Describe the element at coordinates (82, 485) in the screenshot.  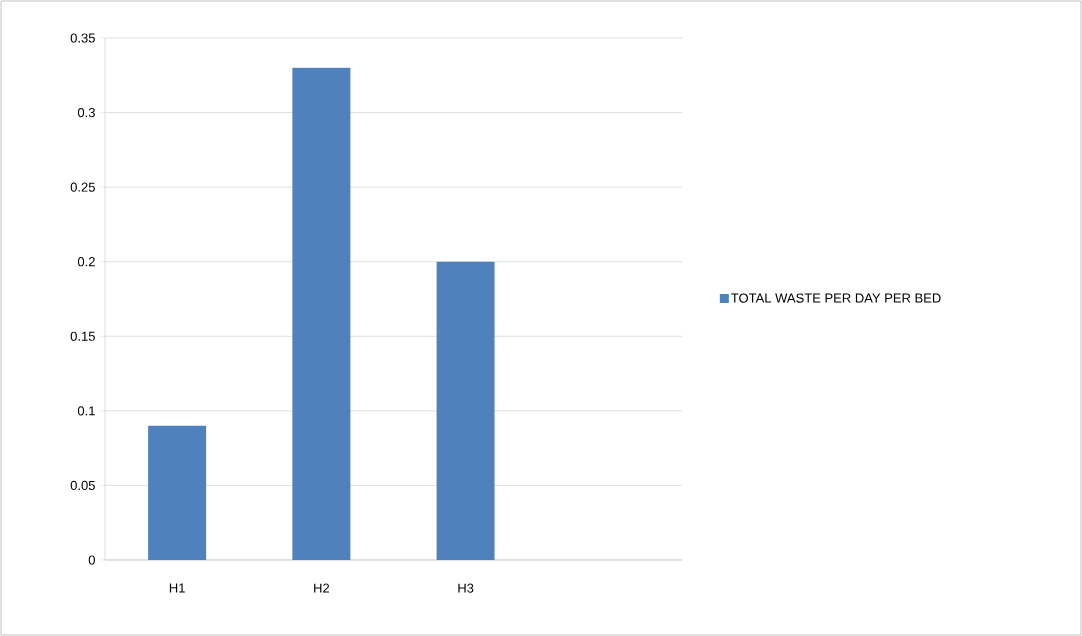
I see `y-tick-label: 0.05` at that location.